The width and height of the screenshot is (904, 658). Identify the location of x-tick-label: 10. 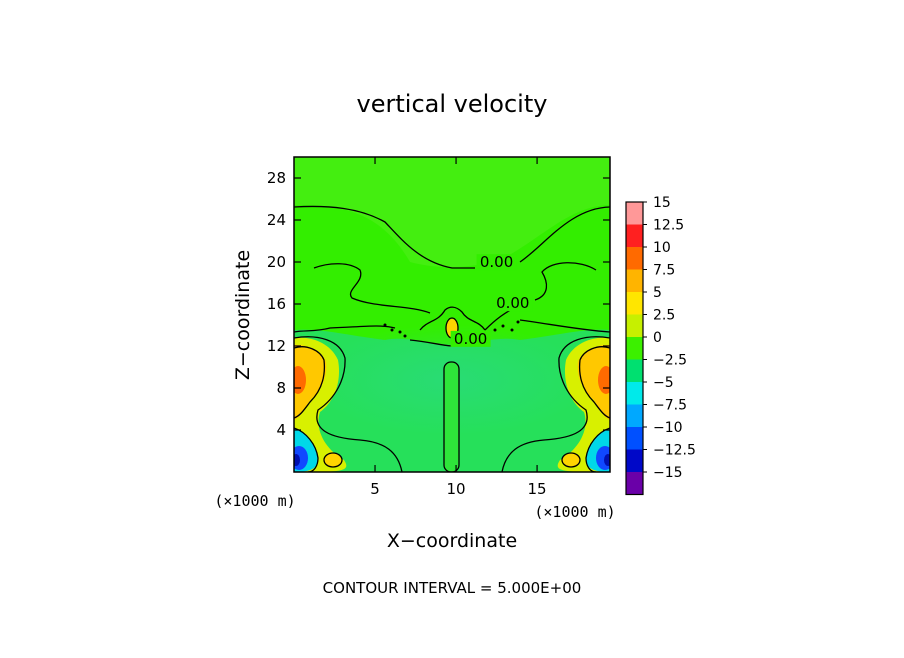
(456, 489).